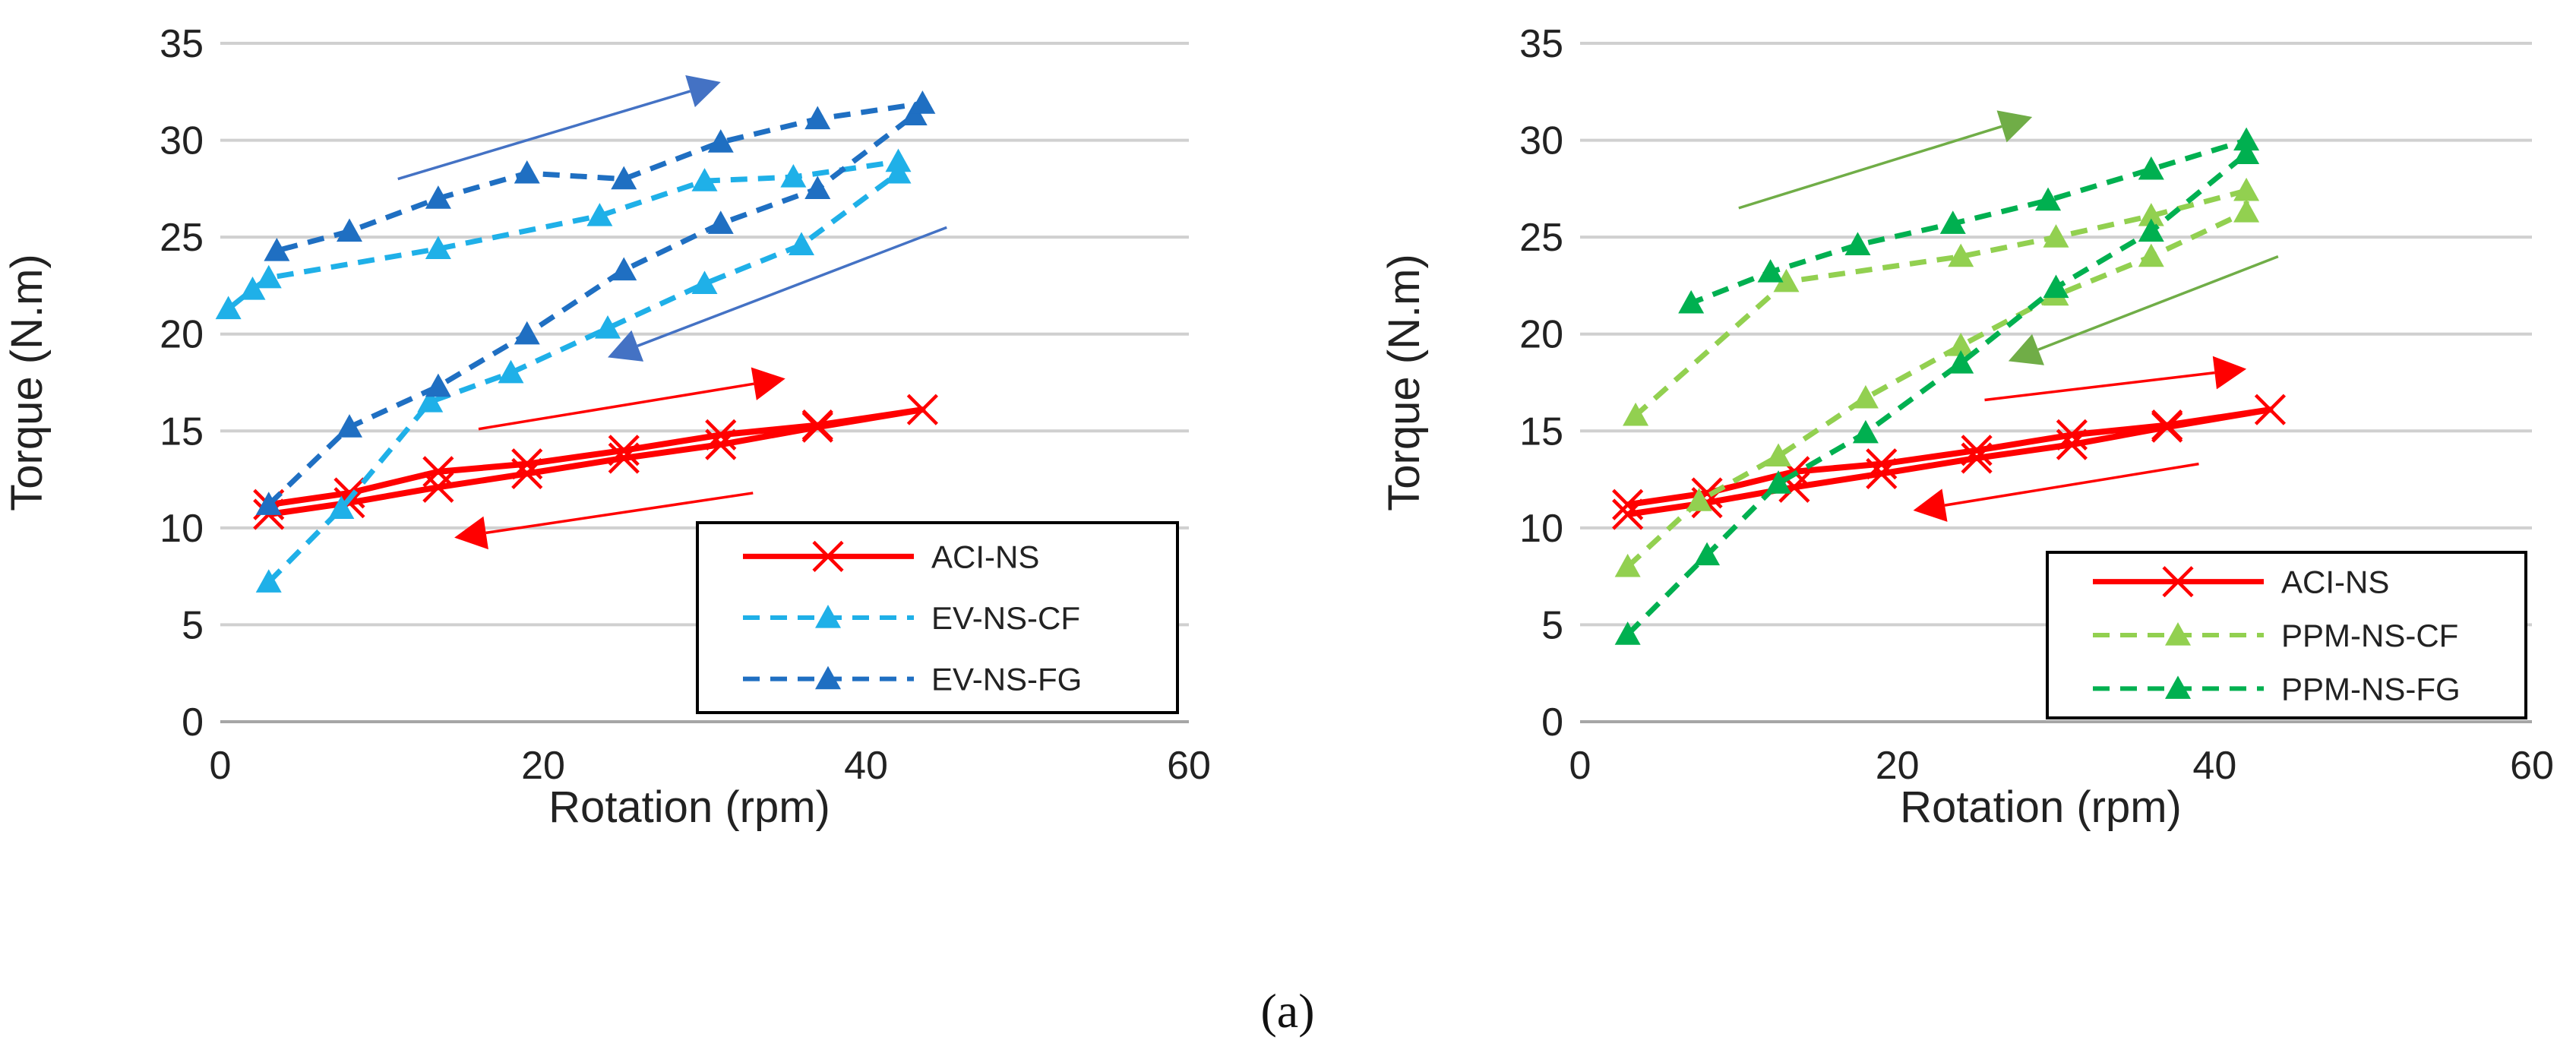  What do you see at coordinates (1005, 618) in the screenshot?
I see `legend-label: EV-NS-CF` at bounding box center [1005, 618].